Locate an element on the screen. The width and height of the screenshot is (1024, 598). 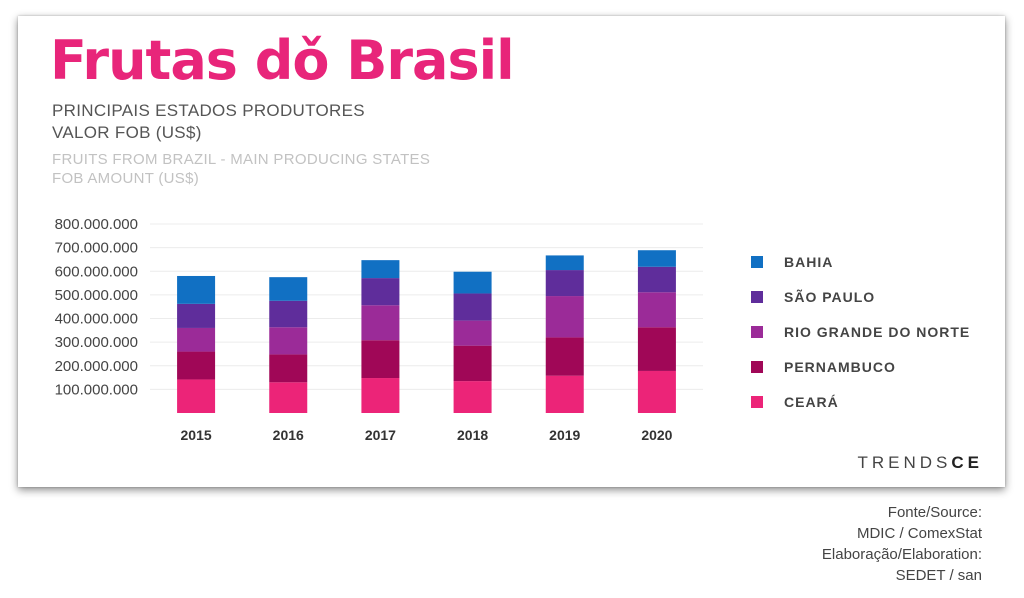
x-tick-label: 2017 is located at coordinates (380, 435).